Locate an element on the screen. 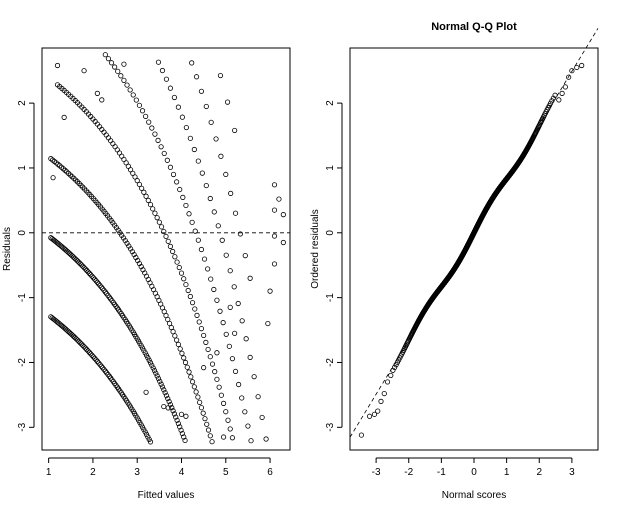  residuals-y-tick-label: 0 is located at coordinates (22, 233).